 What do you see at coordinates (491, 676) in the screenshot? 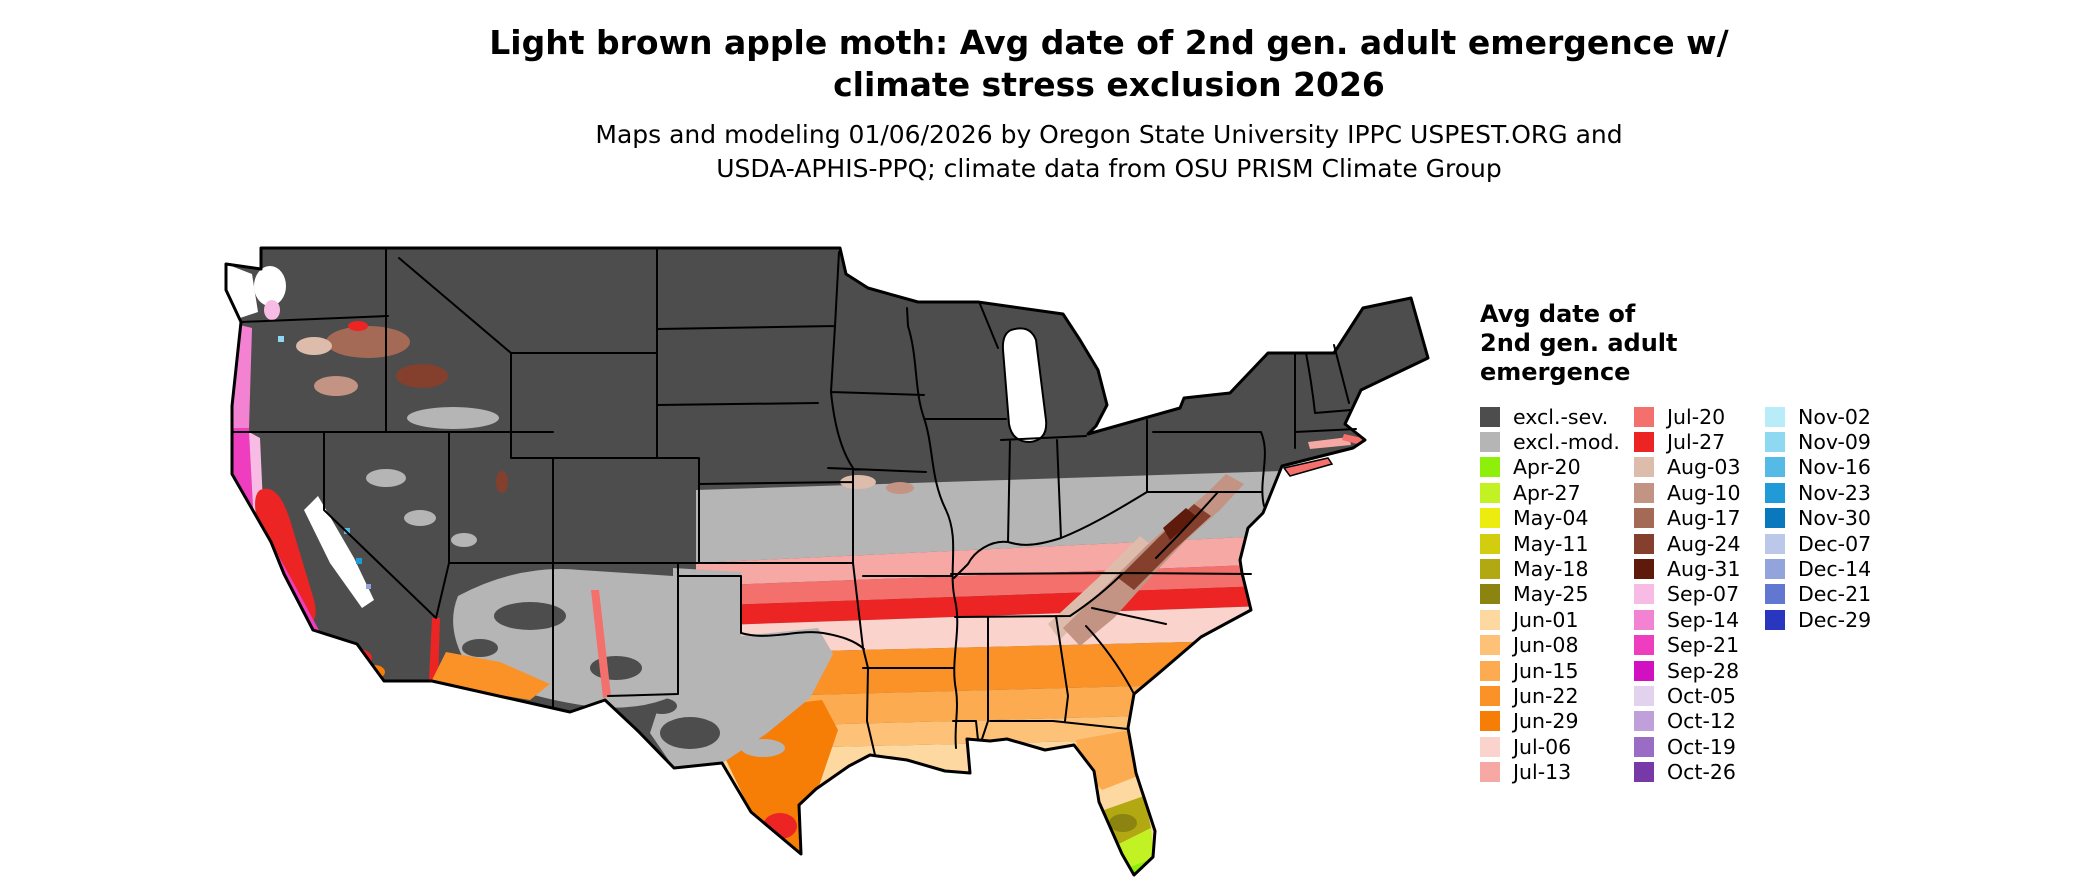
I see `region-south-az-orange` at bounding box center [491, 676].